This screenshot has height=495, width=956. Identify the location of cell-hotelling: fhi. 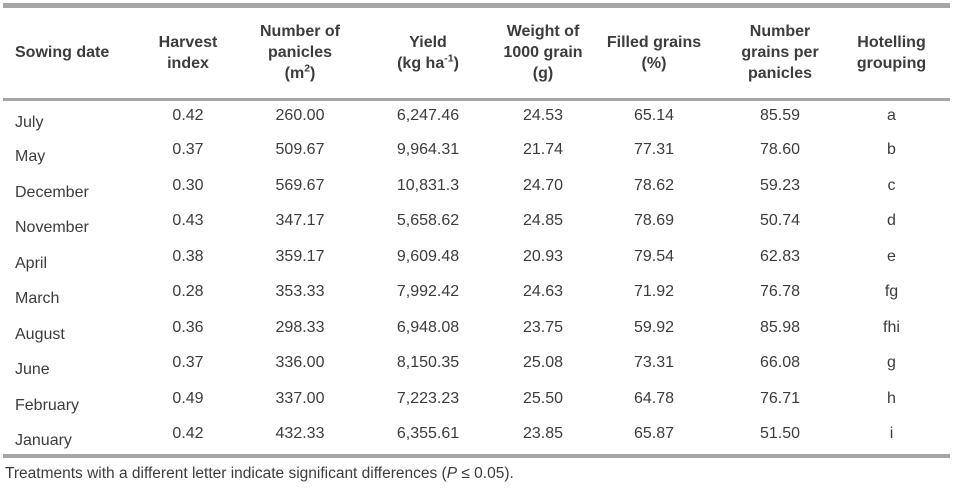
(891, 327).